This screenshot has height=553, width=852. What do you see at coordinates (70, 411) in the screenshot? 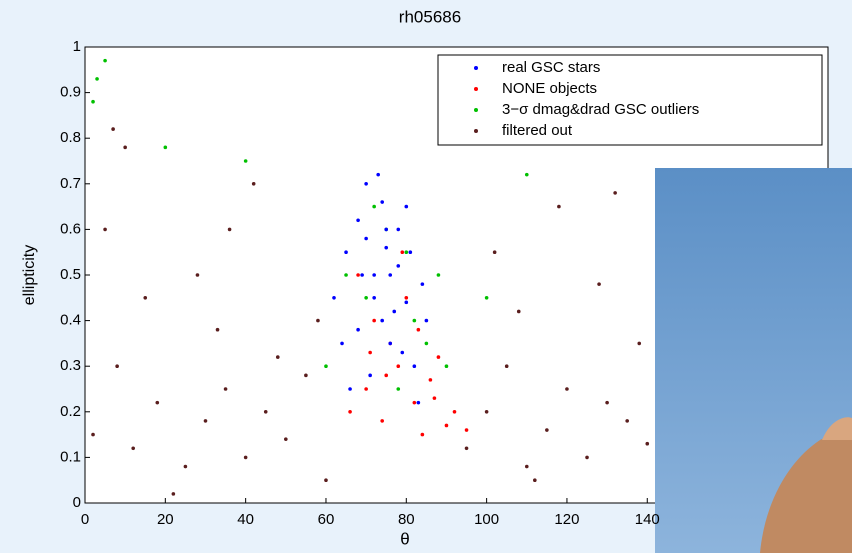
I see `y-tick-label: 0.2` at bounding box center [70, 411].